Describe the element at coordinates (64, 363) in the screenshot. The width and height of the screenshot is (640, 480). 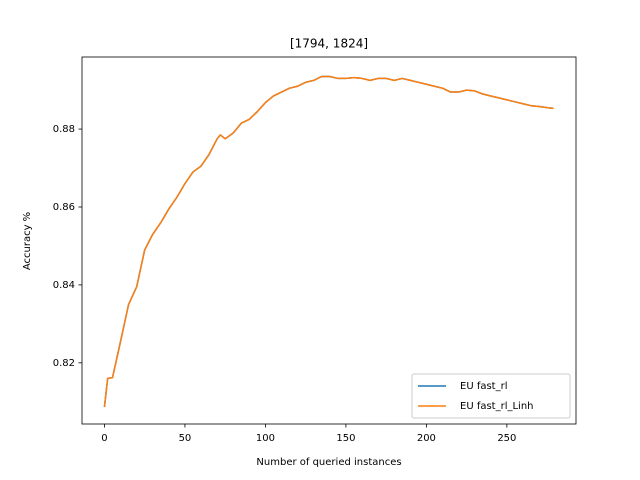
I see `y-tick-label: 0.82` at that location.